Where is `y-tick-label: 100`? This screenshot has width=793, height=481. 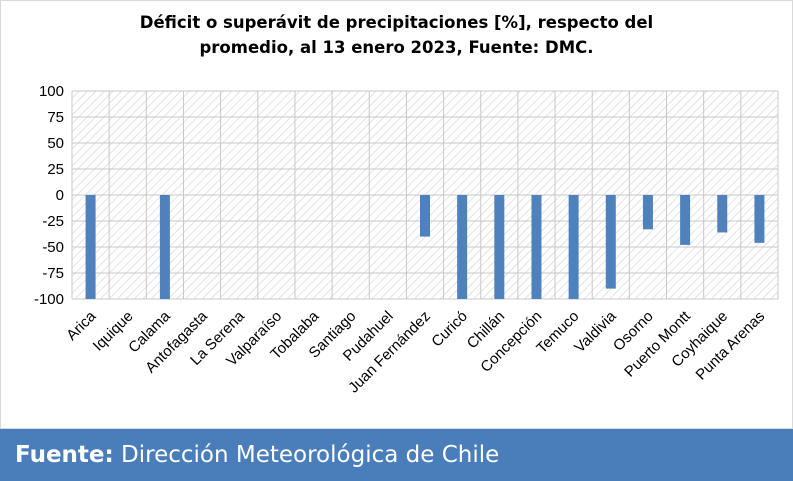
y-tick-label: 100 is located at coordinates (51, 91).